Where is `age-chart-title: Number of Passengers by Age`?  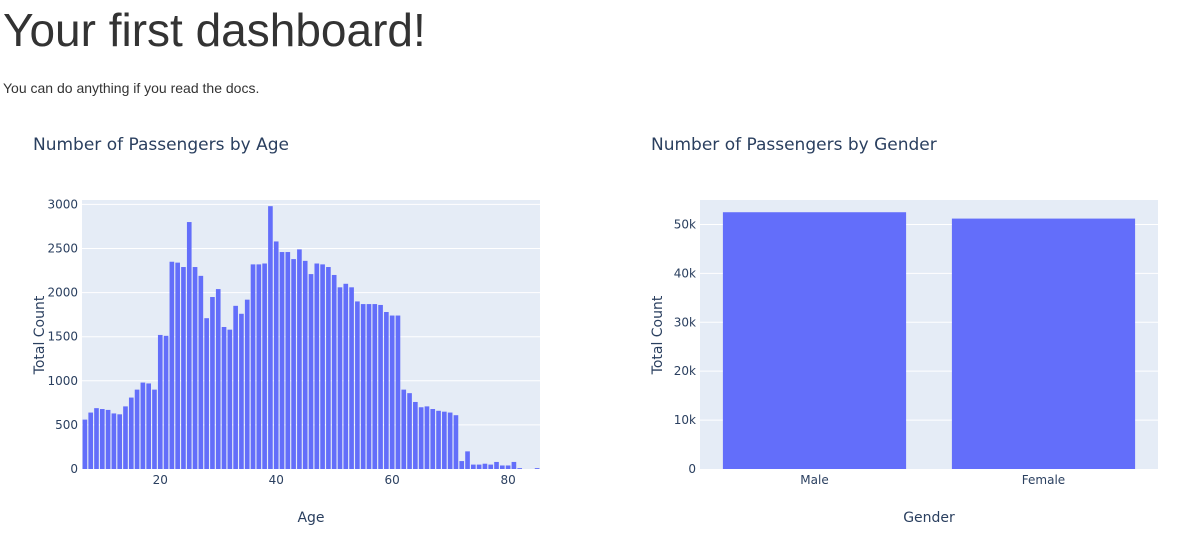
age-chart-title: Number of Passengers by Age is located at coordinates (161, 145).